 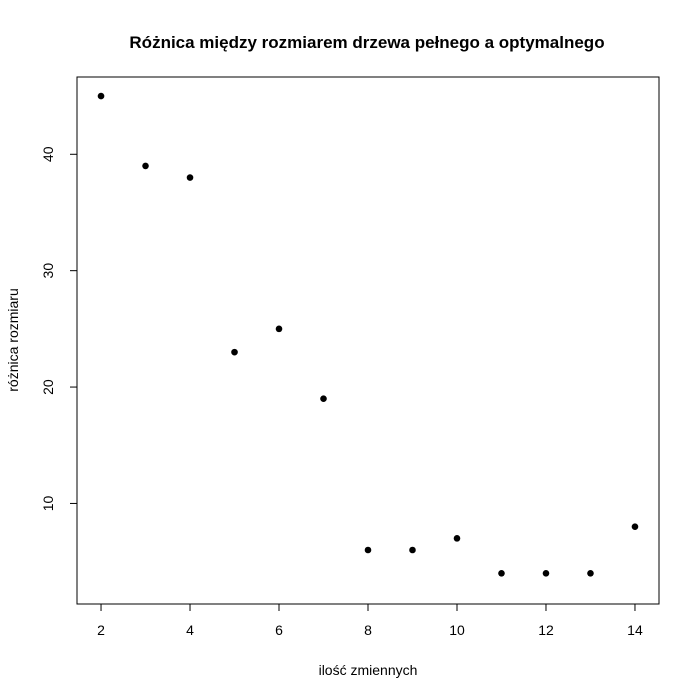 I want to click on y-tick-label: 30, so click(x=48, y=271).